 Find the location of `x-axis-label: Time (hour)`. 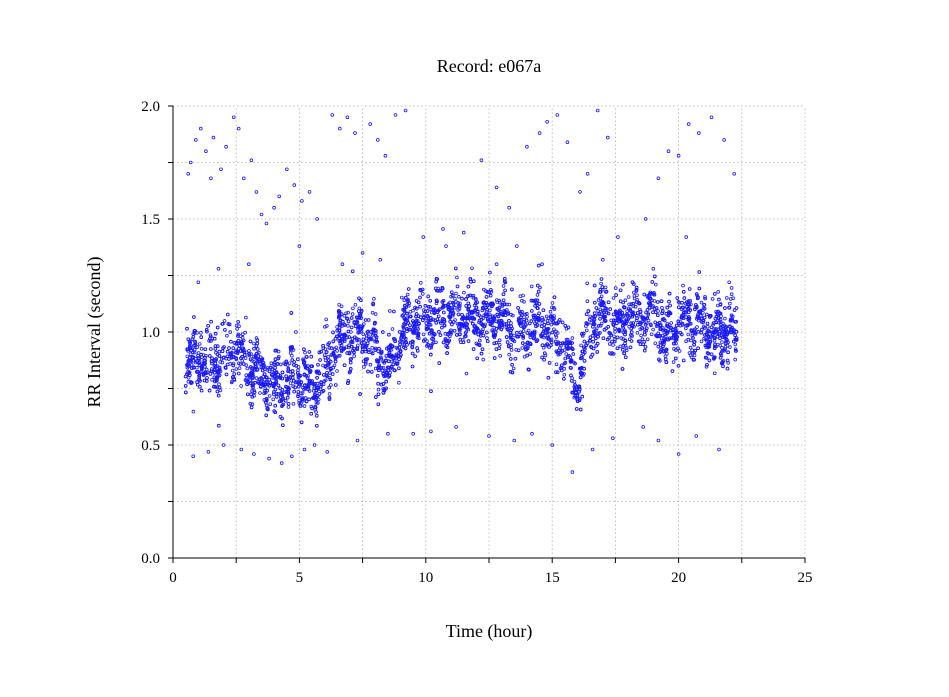

x-axis-label: Time (hour) is located at coordinates (489, 631).